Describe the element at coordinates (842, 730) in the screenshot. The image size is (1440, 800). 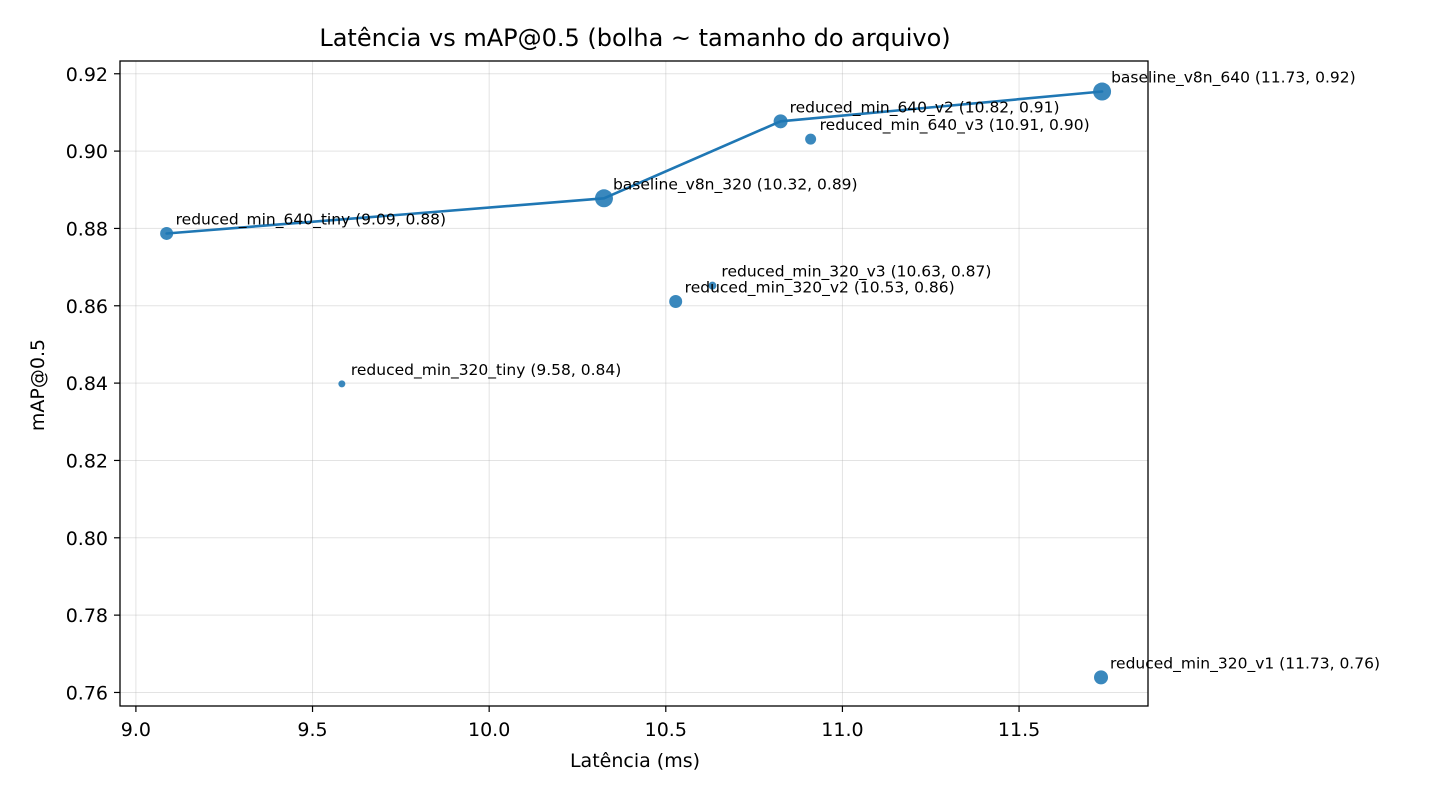
I see `x-tick-label: 11.0` at that location.